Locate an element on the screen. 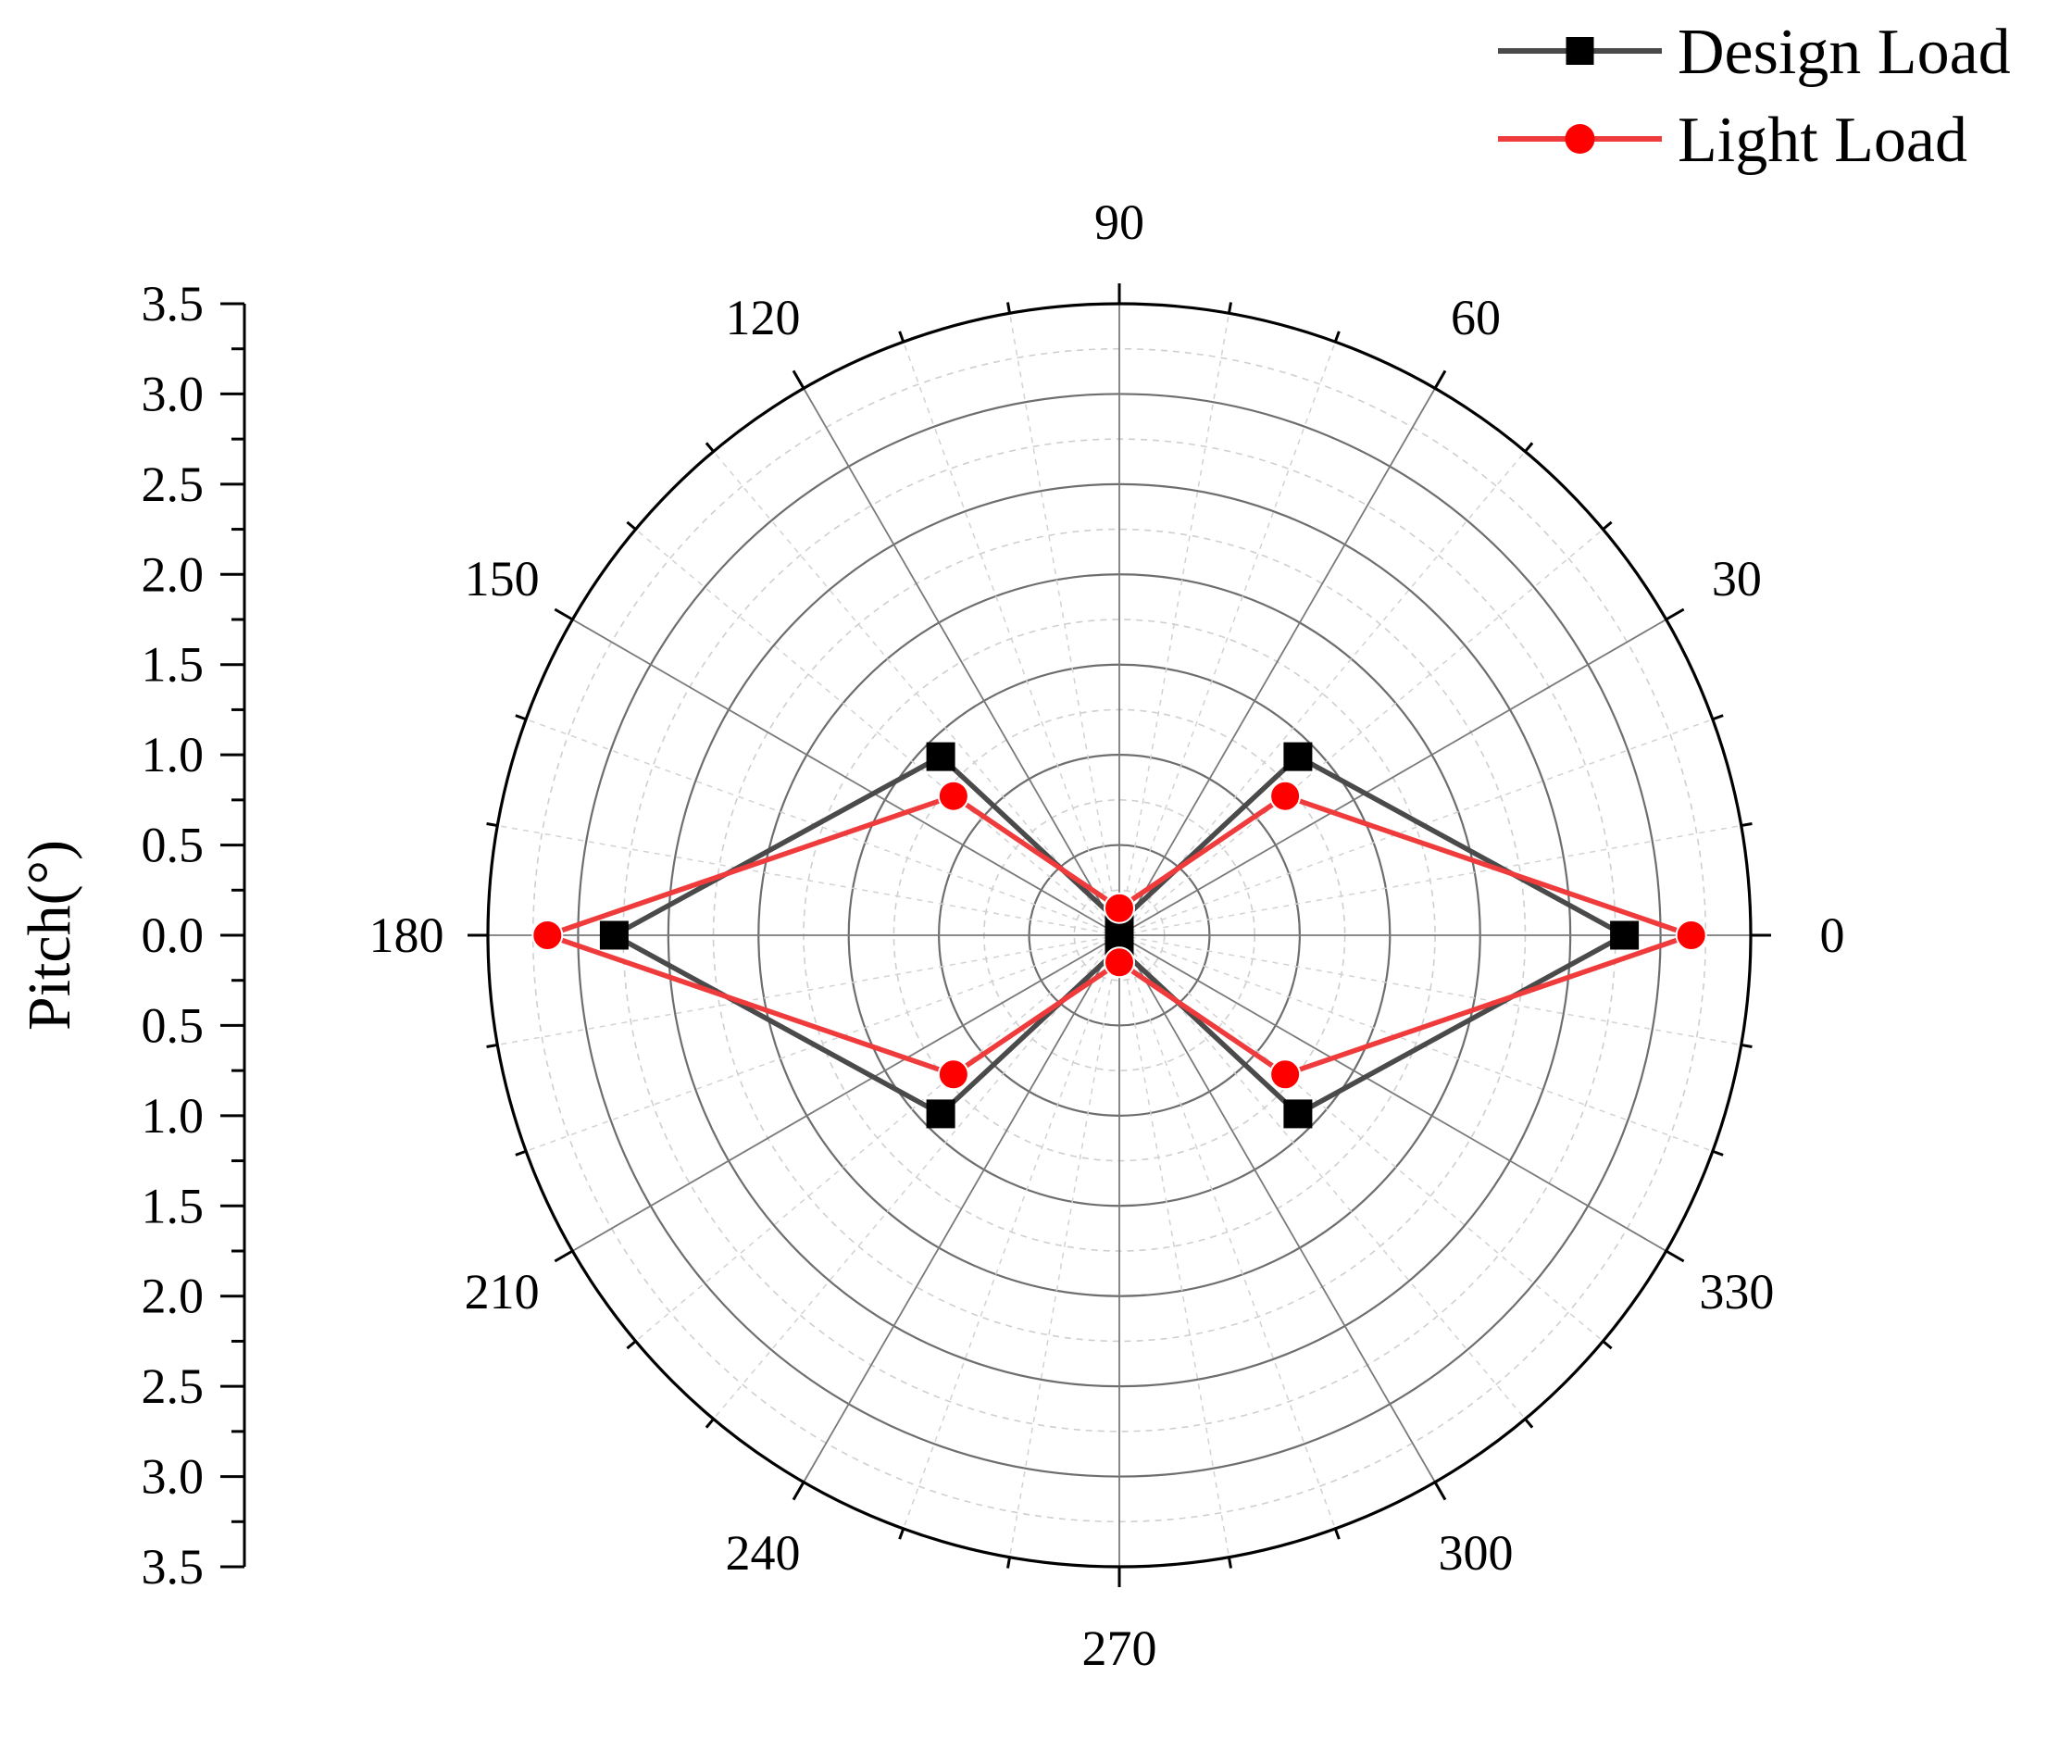 The width and height of the screenshot is (2072, 1764). angular-tick-label: 180 is located at coordinates (406, 935).